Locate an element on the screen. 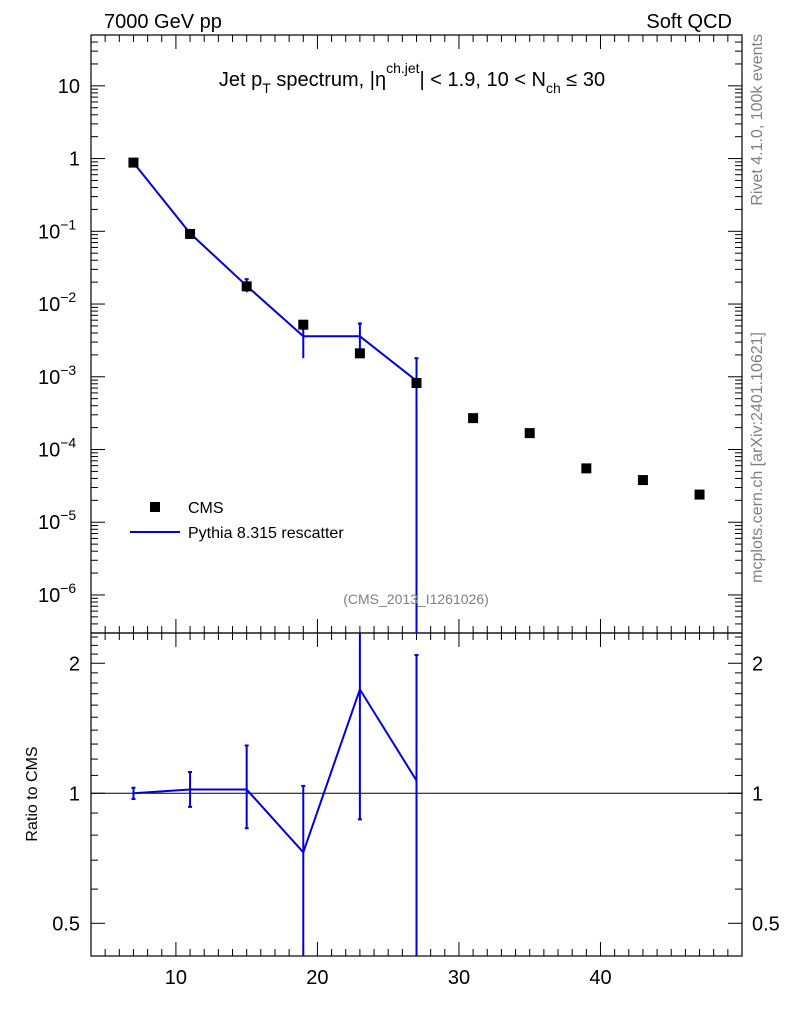 This screenshot has width=786, height=1024. legend-cms-label: CMS is located at coordinates (206, 508).